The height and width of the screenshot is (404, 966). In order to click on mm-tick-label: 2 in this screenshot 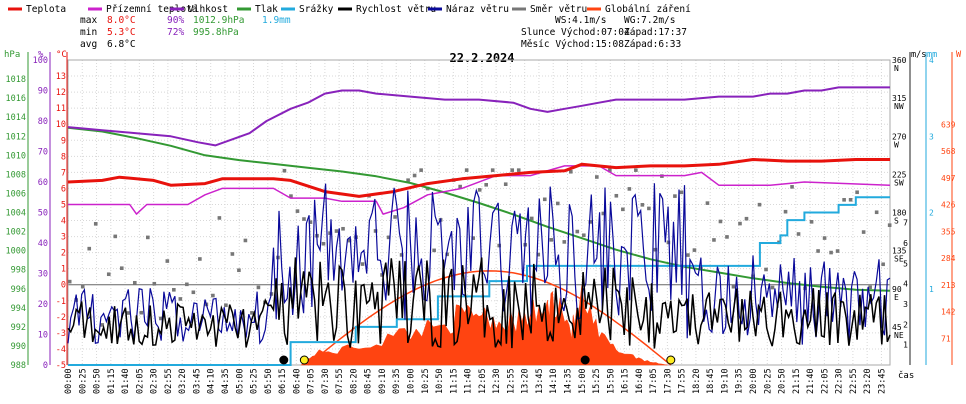, I will do `click(931, 213)`.